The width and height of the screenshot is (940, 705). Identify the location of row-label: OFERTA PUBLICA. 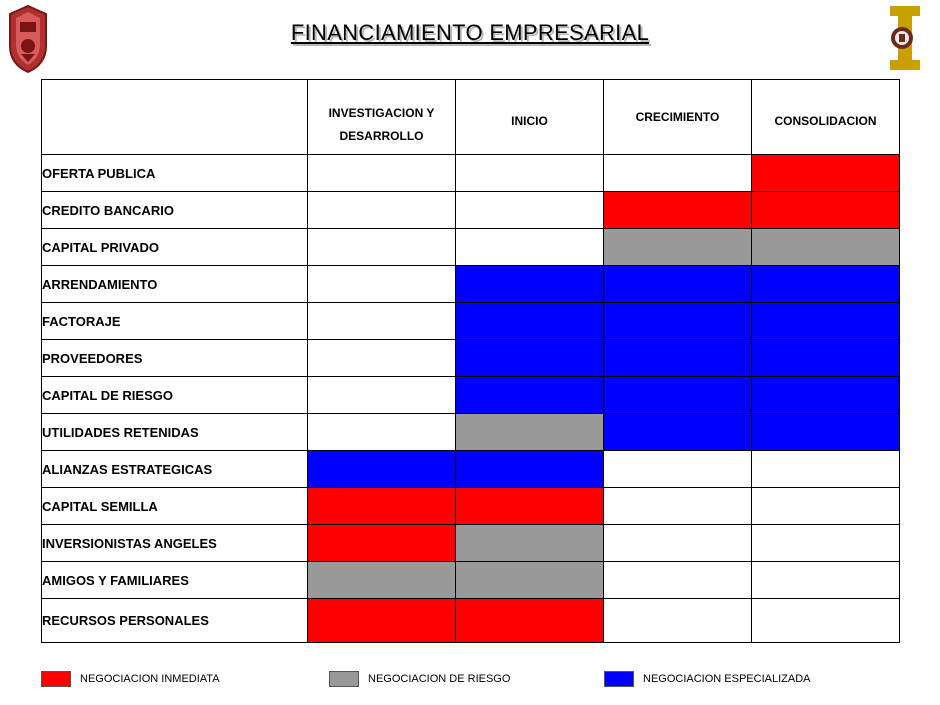
(174, 173).